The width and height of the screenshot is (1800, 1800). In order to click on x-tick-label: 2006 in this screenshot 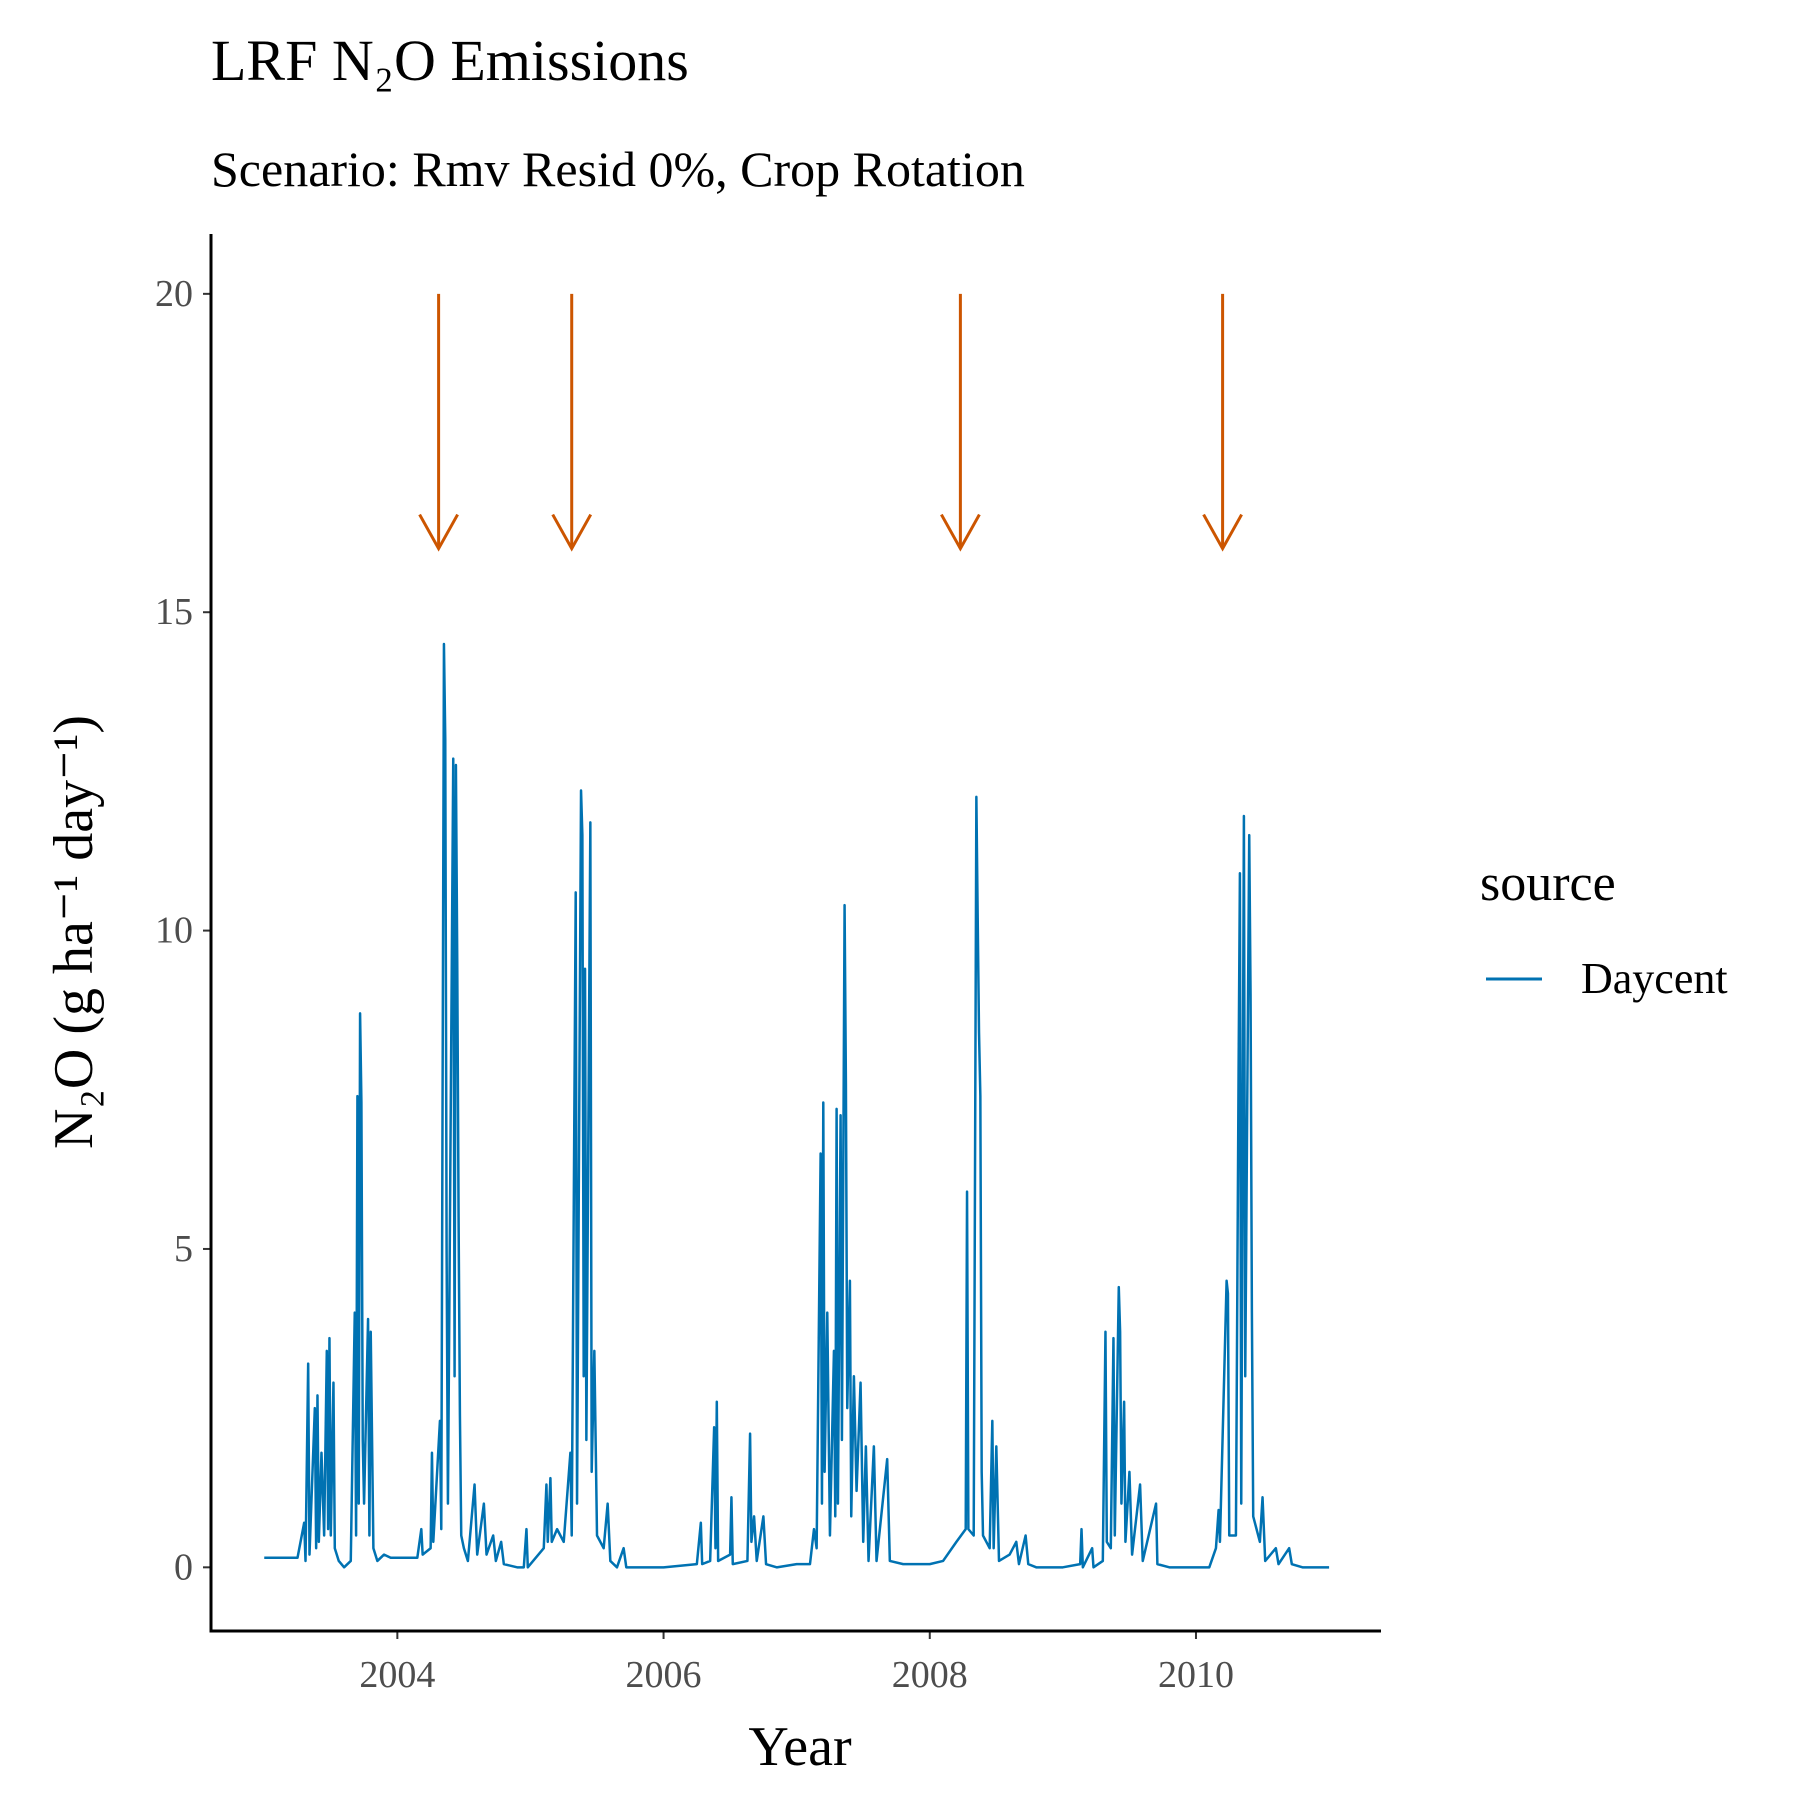, I will do `click(664, 1675)`.